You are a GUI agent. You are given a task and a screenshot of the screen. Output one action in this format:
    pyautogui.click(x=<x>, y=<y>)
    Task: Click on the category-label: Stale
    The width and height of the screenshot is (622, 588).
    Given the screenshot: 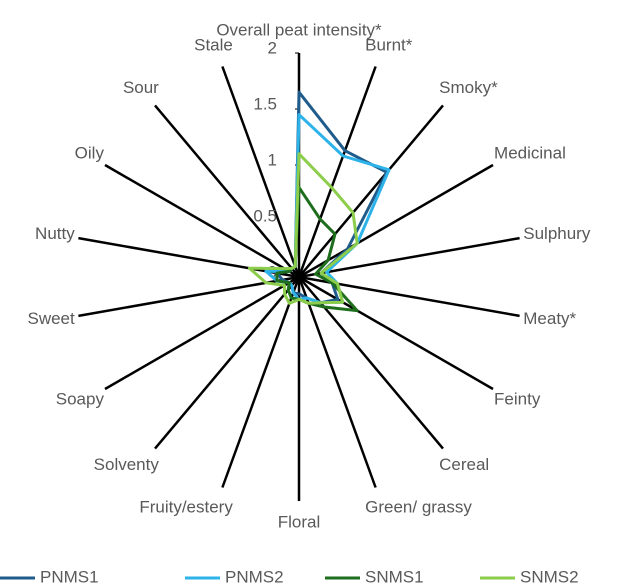 What is the action you would take?
    pyautogui.click(x=213, y=44)
    